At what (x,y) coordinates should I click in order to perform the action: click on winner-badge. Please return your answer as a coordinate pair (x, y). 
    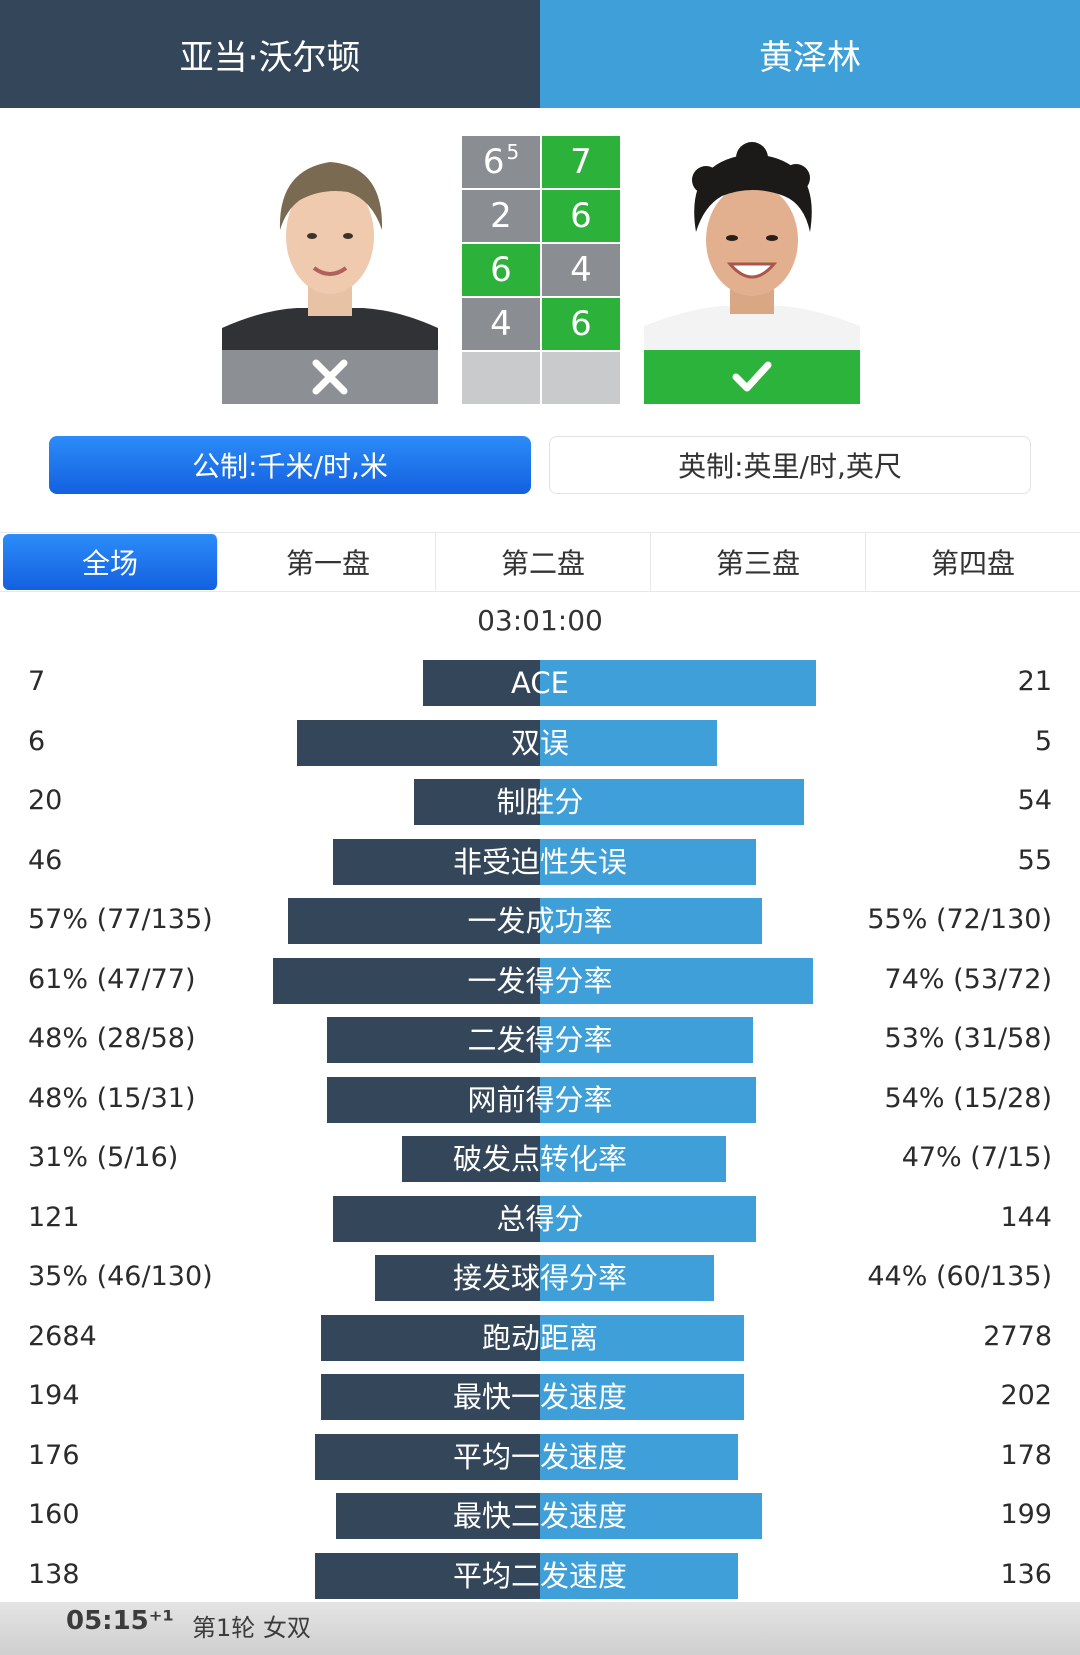
    Looking at the image, I should click on (752, 377).